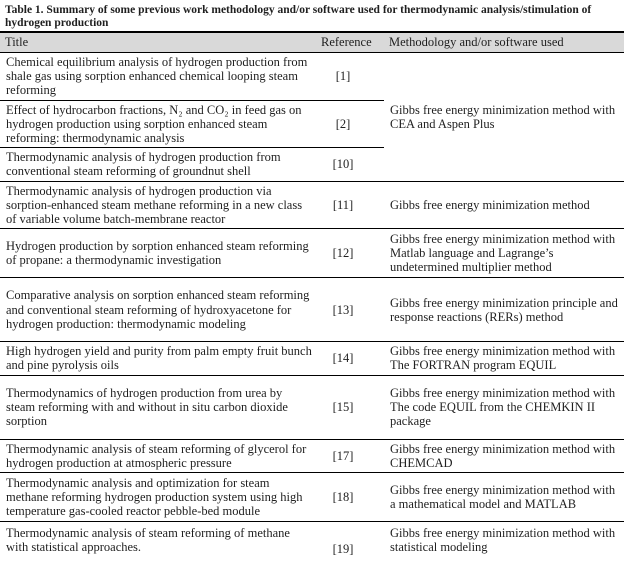 This screenshot has height=574, width=624. Describe the element at coordinates (350, 310) in the screenshot. I see `reference-cell: [13]` at that location.